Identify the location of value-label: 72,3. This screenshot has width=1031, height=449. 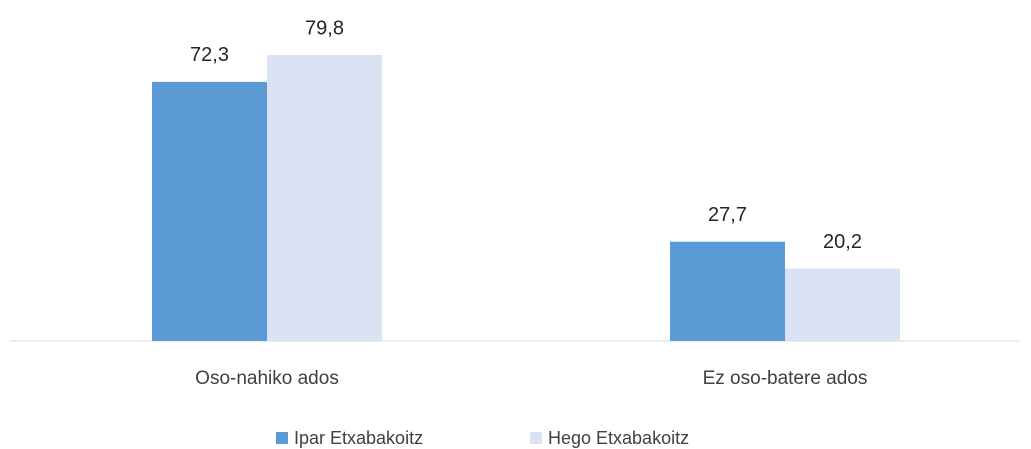
(209, 55).